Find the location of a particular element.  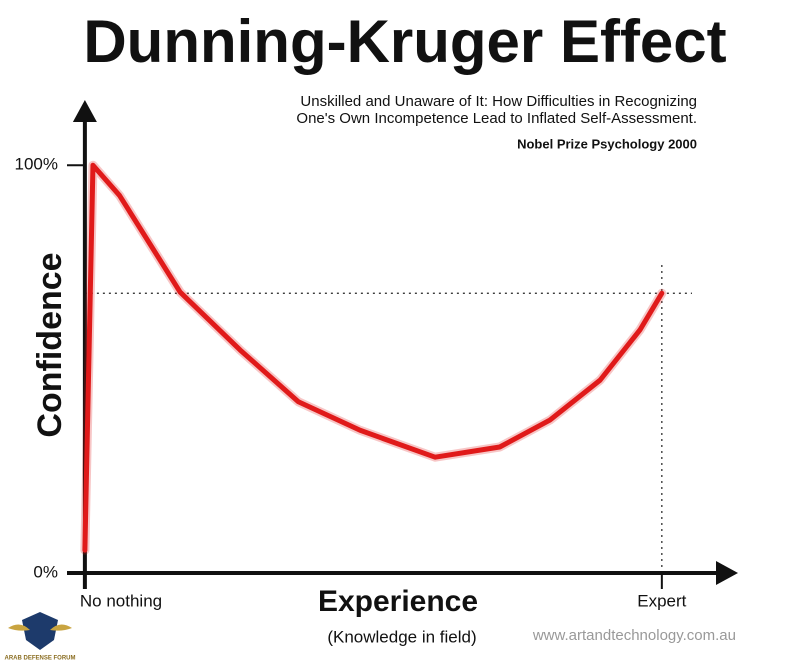

logo: ARAB DEFENSE FORUM is located at coordinates (40, 637).